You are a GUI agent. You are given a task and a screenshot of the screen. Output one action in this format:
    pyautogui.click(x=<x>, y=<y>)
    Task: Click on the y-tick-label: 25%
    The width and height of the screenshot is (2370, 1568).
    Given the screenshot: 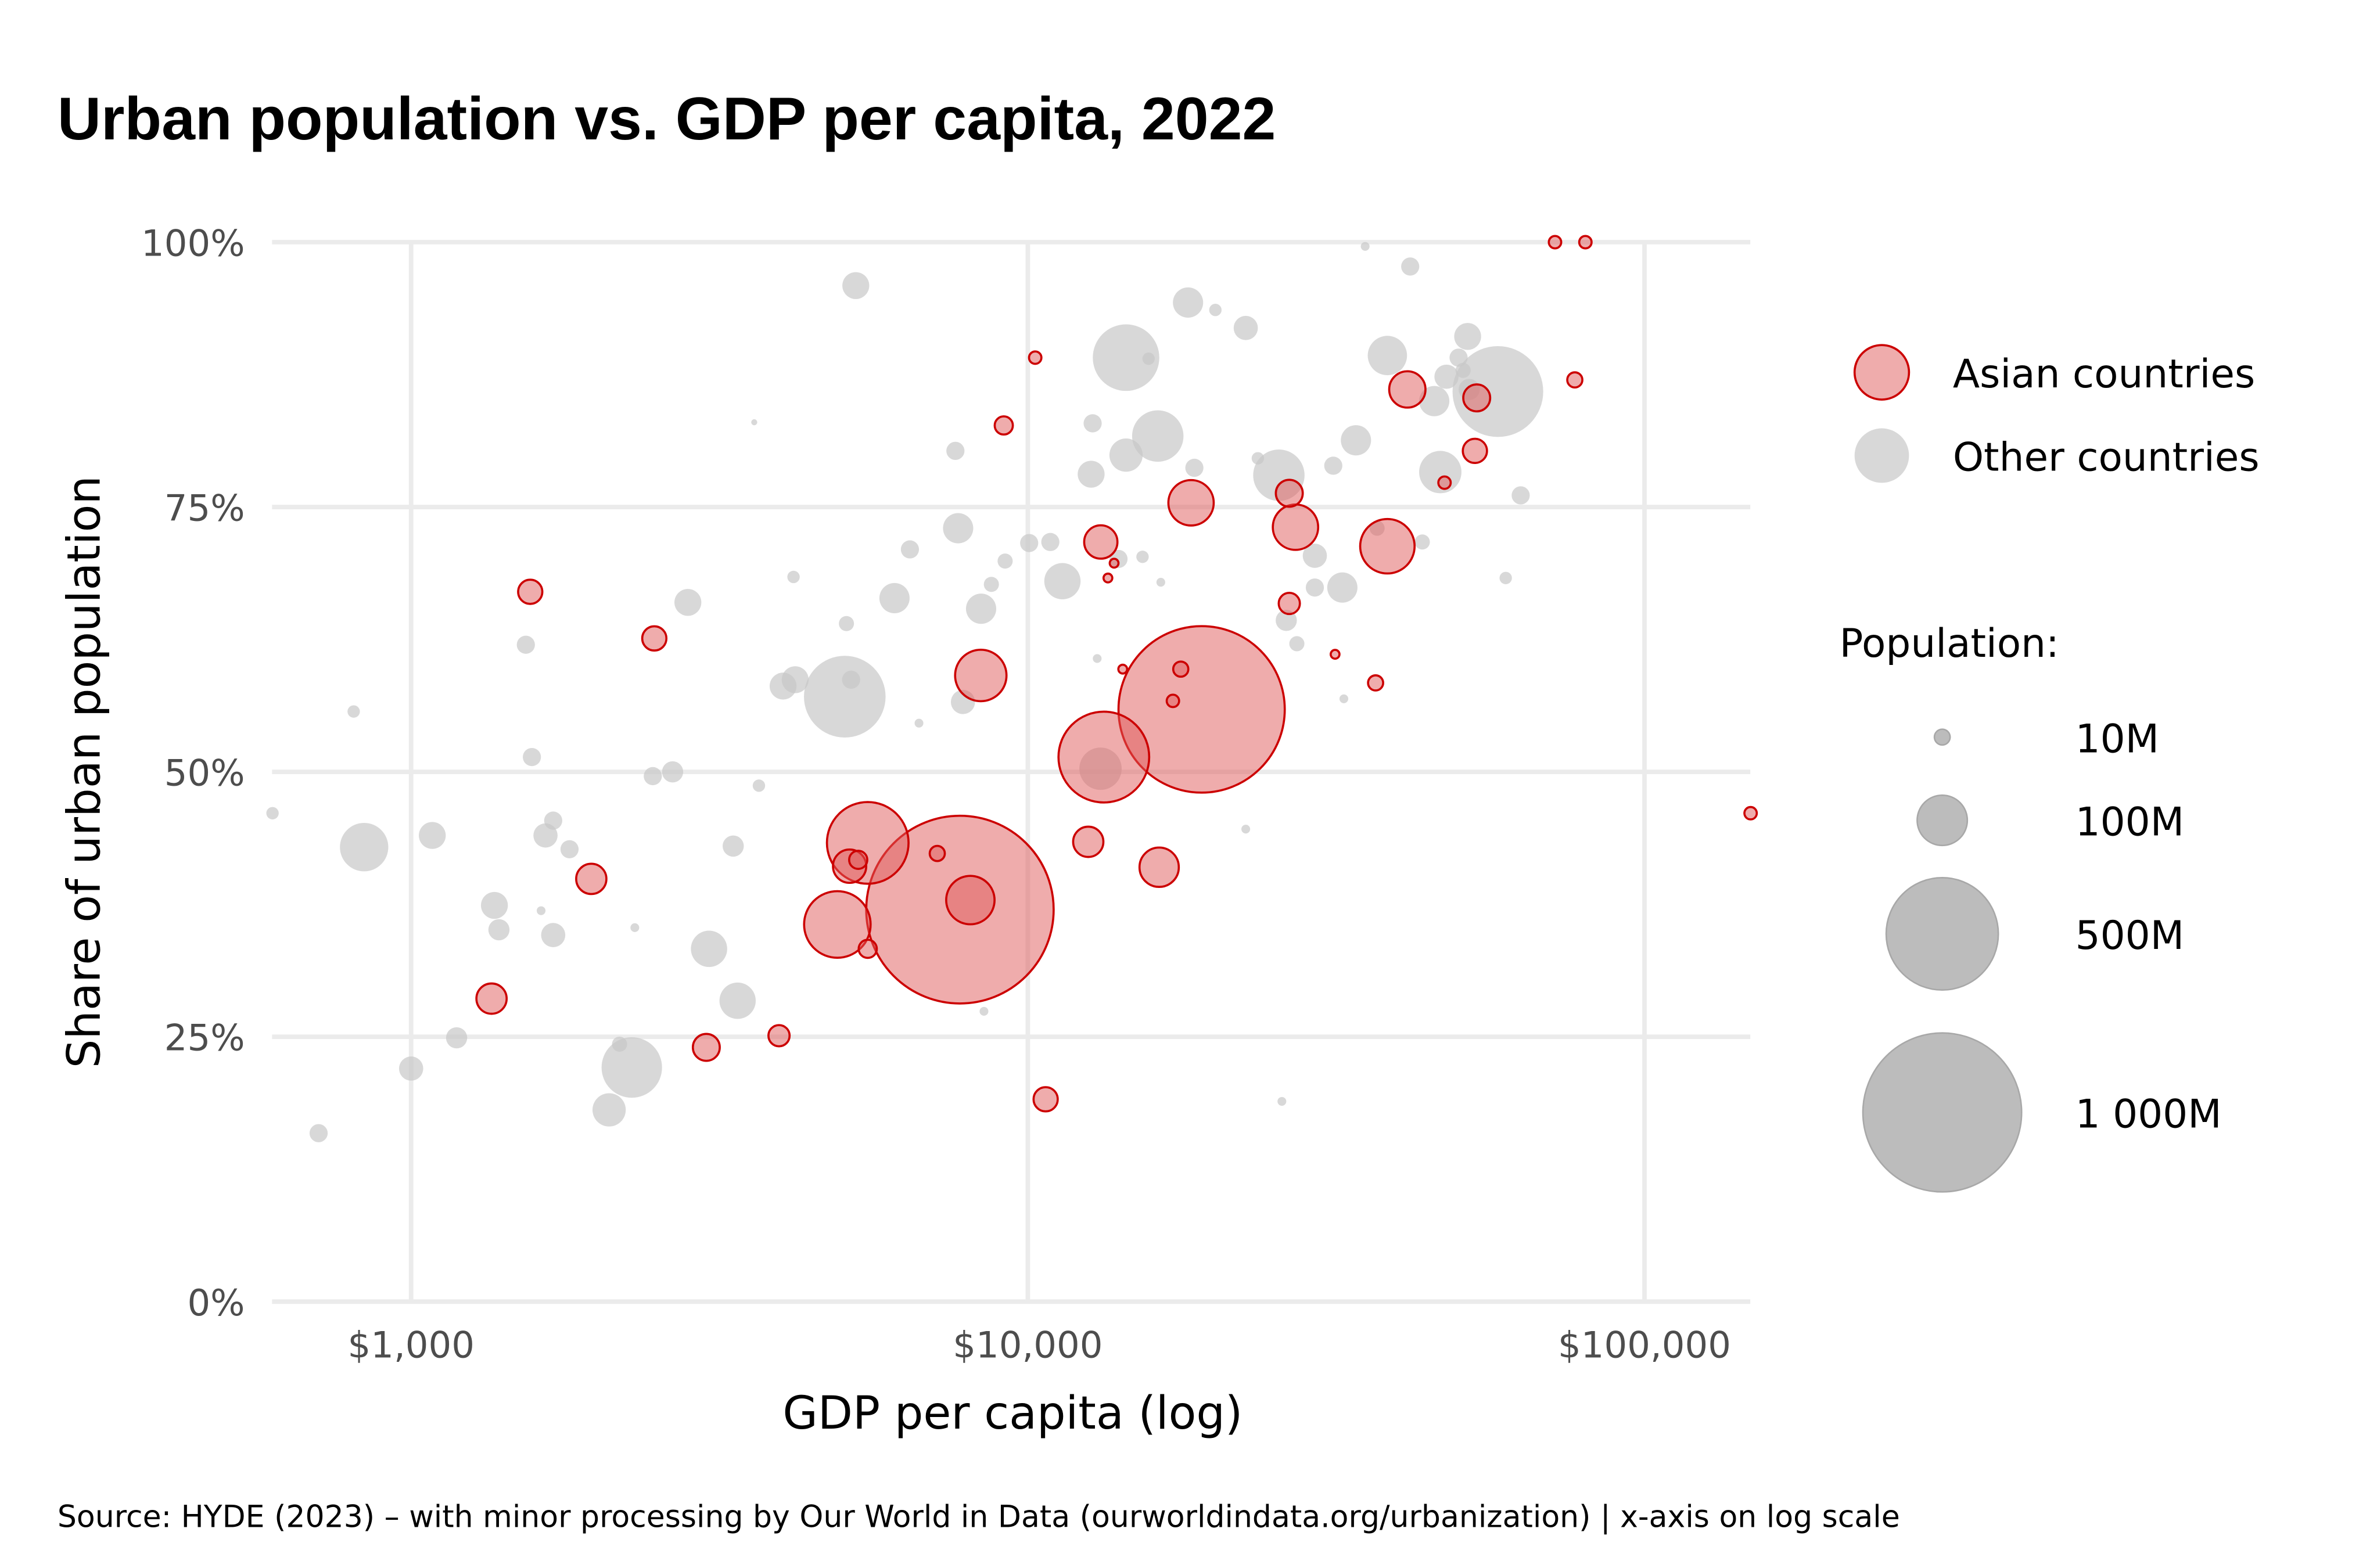 What is the action you would take?
    pyautogui.click(x=205, y=1038)
    